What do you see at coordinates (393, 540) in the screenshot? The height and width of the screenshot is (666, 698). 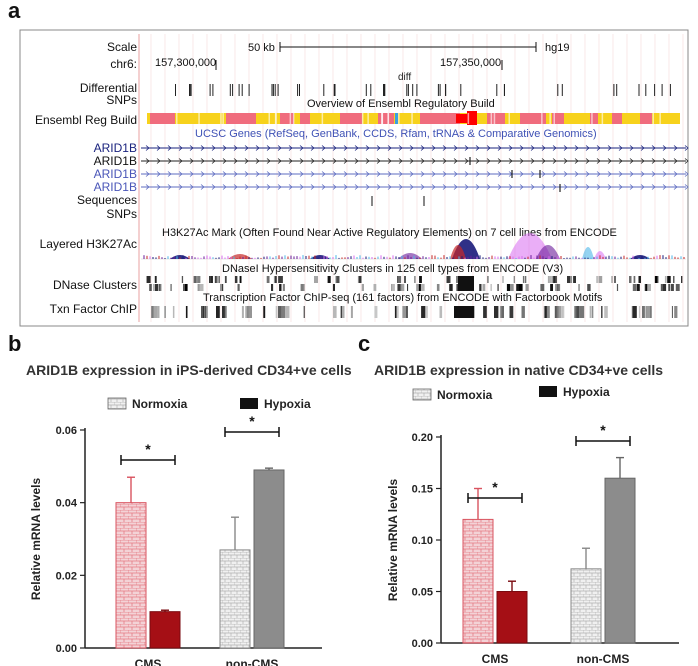 I see `y-axis-label: Relative mRNA levels` at bounding box center [393, 540].